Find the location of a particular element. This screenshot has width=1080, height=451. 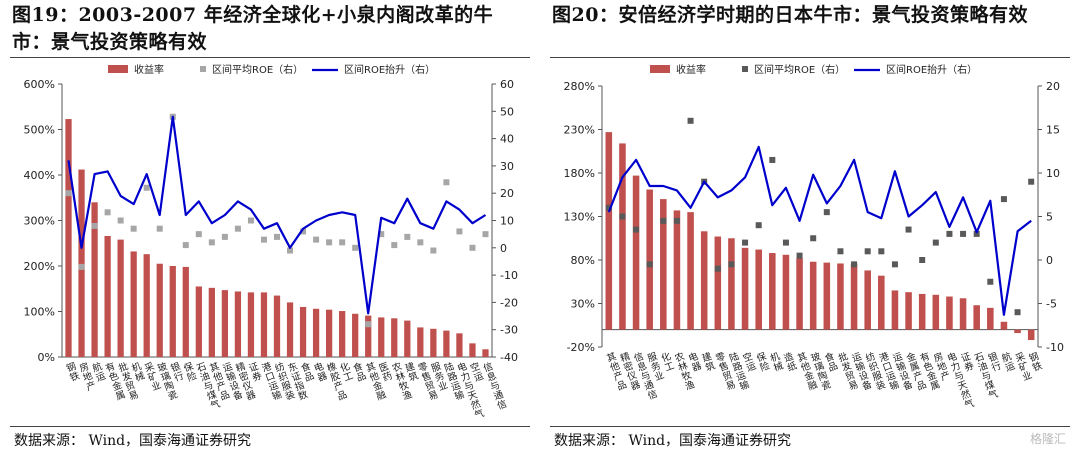

y-tick-label-left: 300% is located at coordinates (39, 221).